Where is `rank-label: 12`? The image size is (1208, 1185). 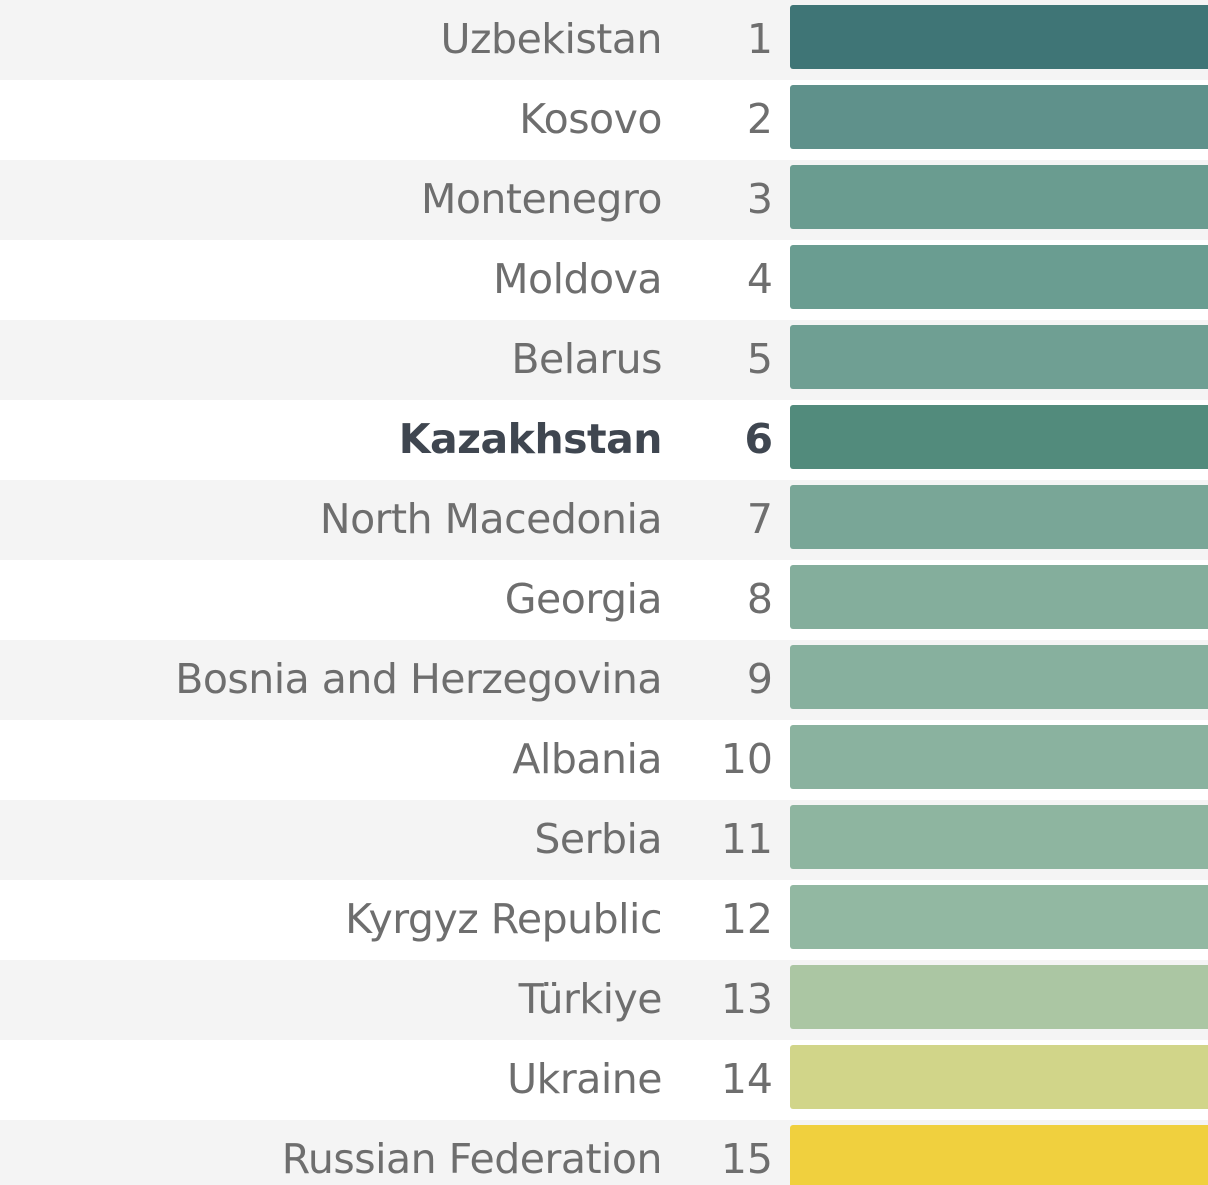 rank-label: 12 is located at coordinates (746, 919).